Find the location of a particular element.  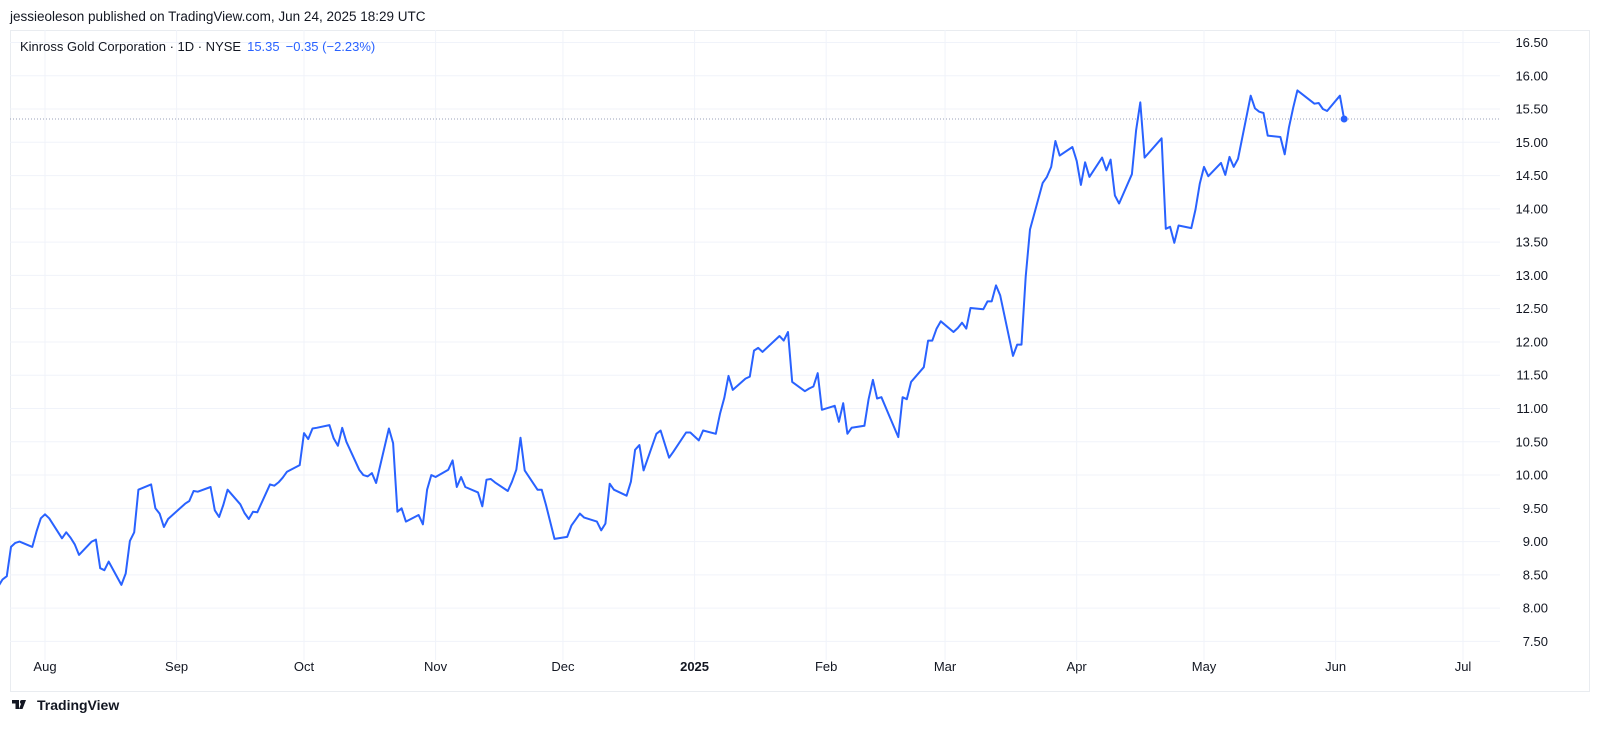

x-axis-ticks: Aug Sep Oct Nov Dec 2025 Feb Mar Apr May Jun Jul is located at coordinates (752, 666).